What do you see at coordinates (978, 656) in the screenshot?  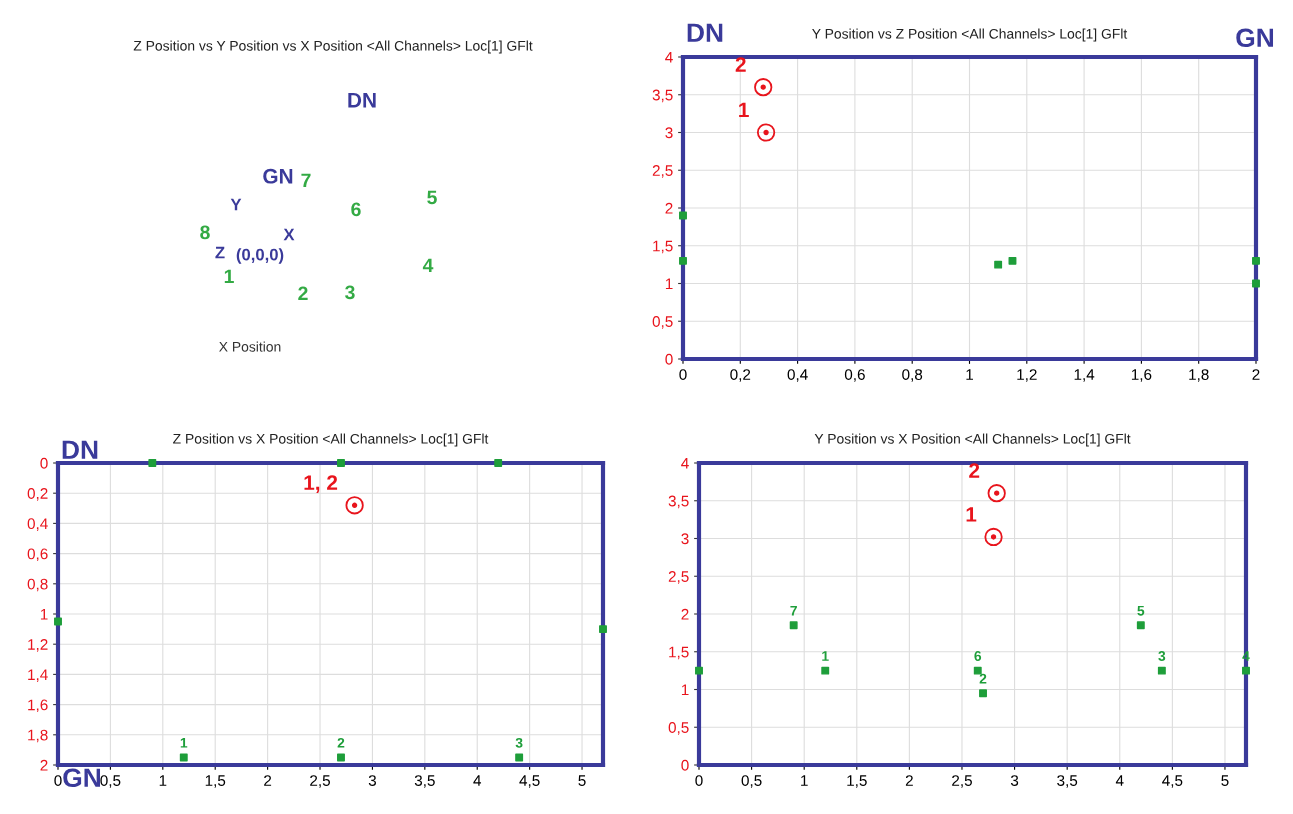 I see `annotation: 6` at bounding box center [978, 656].